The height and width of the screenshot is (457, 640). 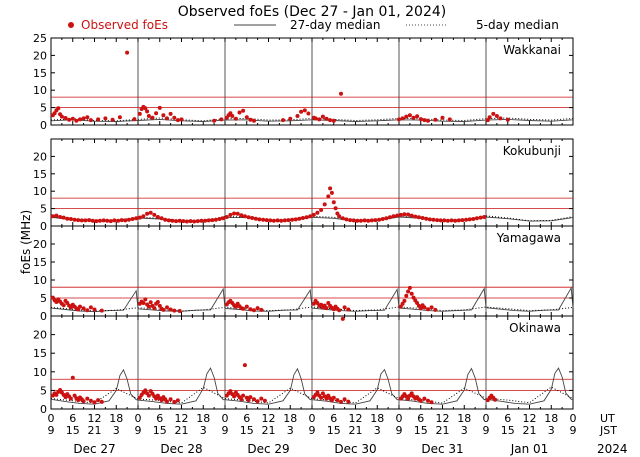 What do you see at coordinates (532, 151) in the screenshot?
I see `station-label: Kokubunji` at bounding box center [532, 151].